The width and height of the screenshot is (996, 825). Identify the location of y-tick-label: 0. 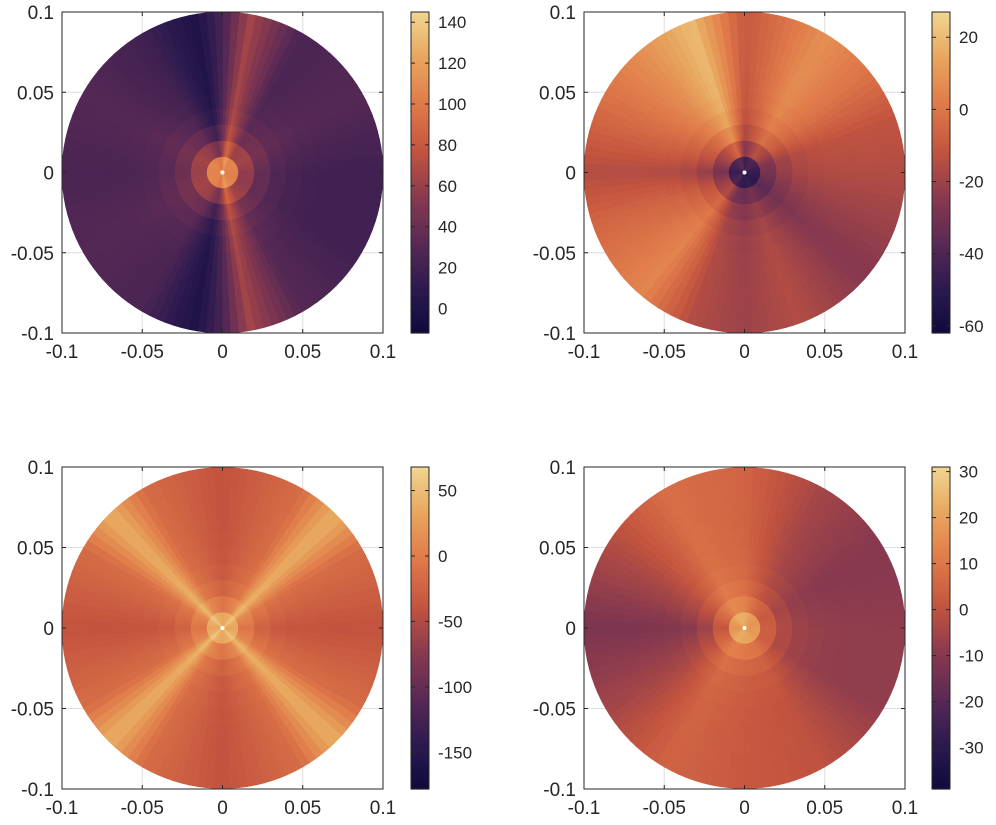
(570, 174).